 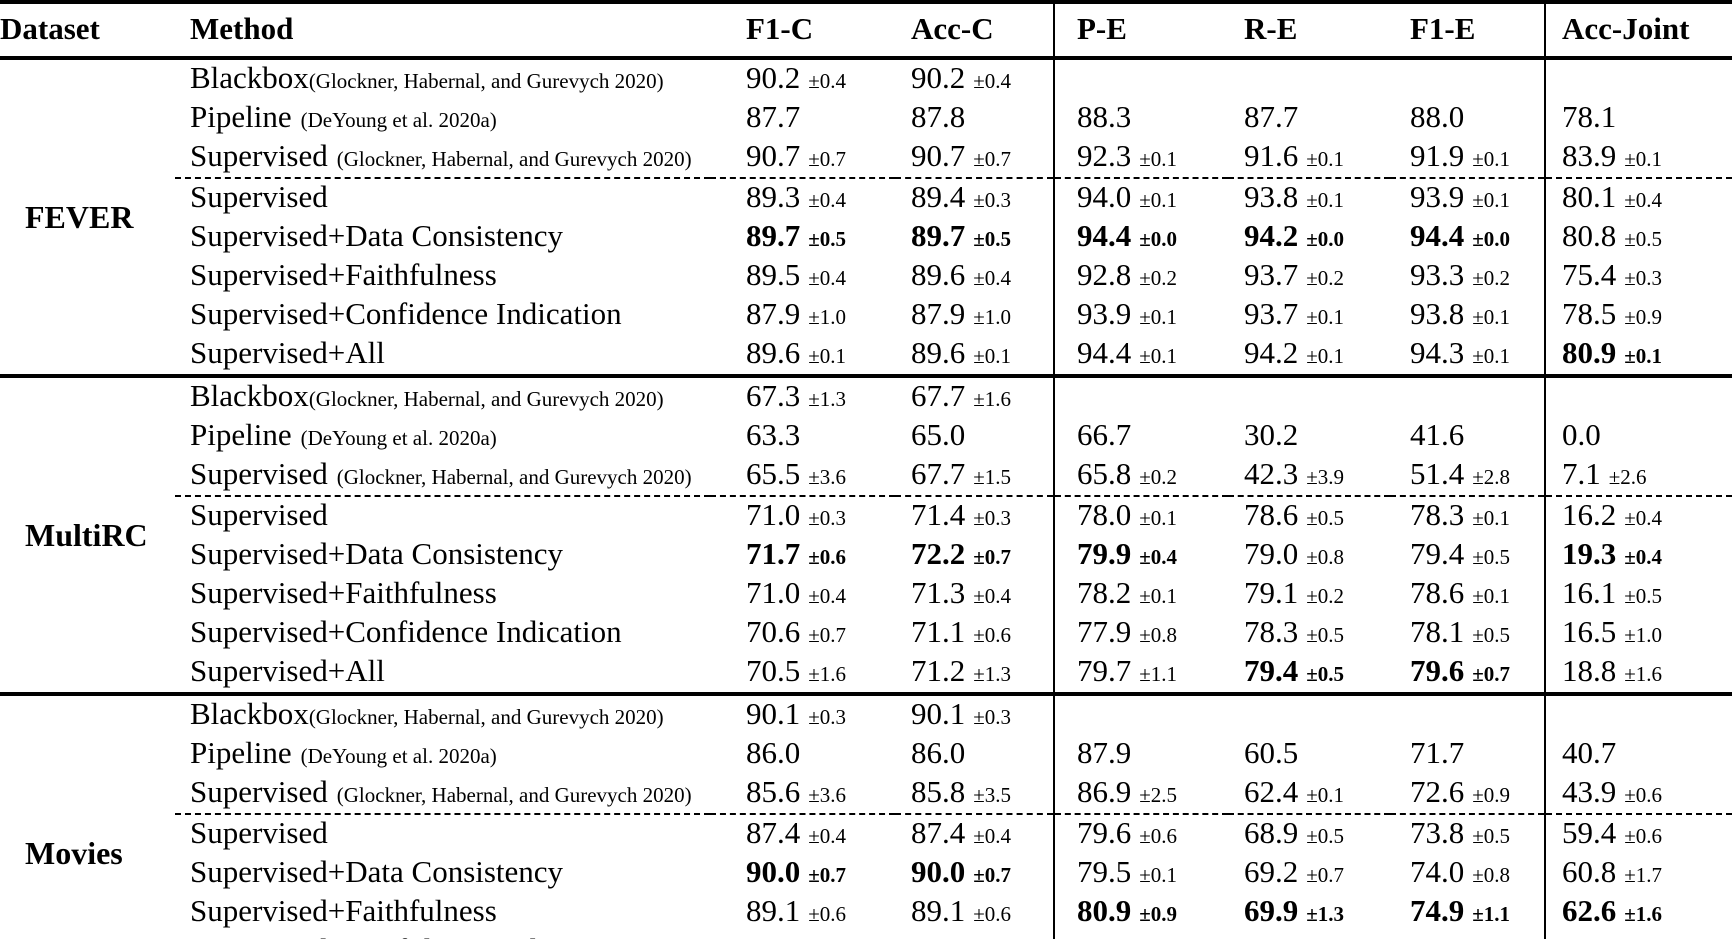 What do you see at coordinates (1309, 476) in the screenshot?
I see `metric-cell: 42.3 ±3.9` at bounding box center [1309, 476].